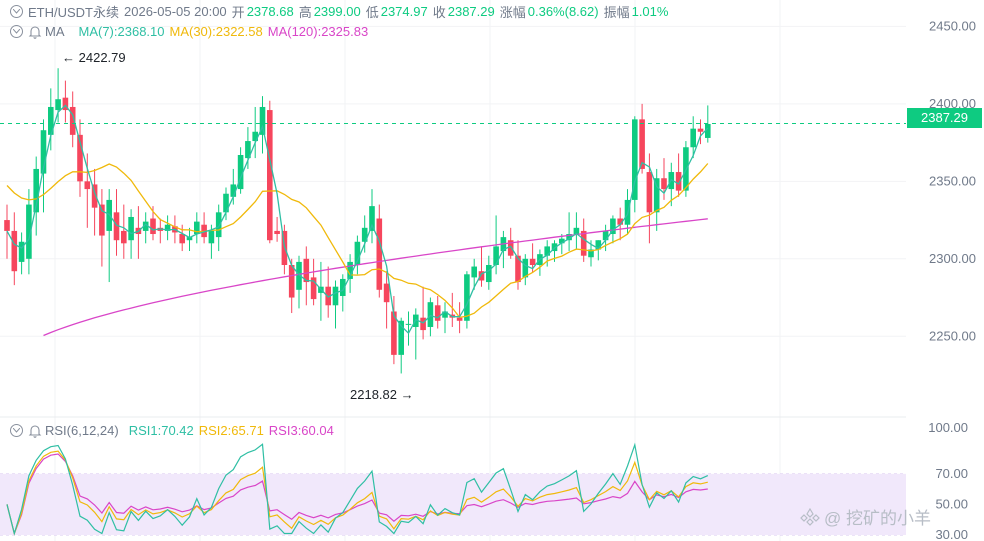  Describe the element at coordinates (471, 11) in the screenshot. I see `close-value: 2387.29` at that location.